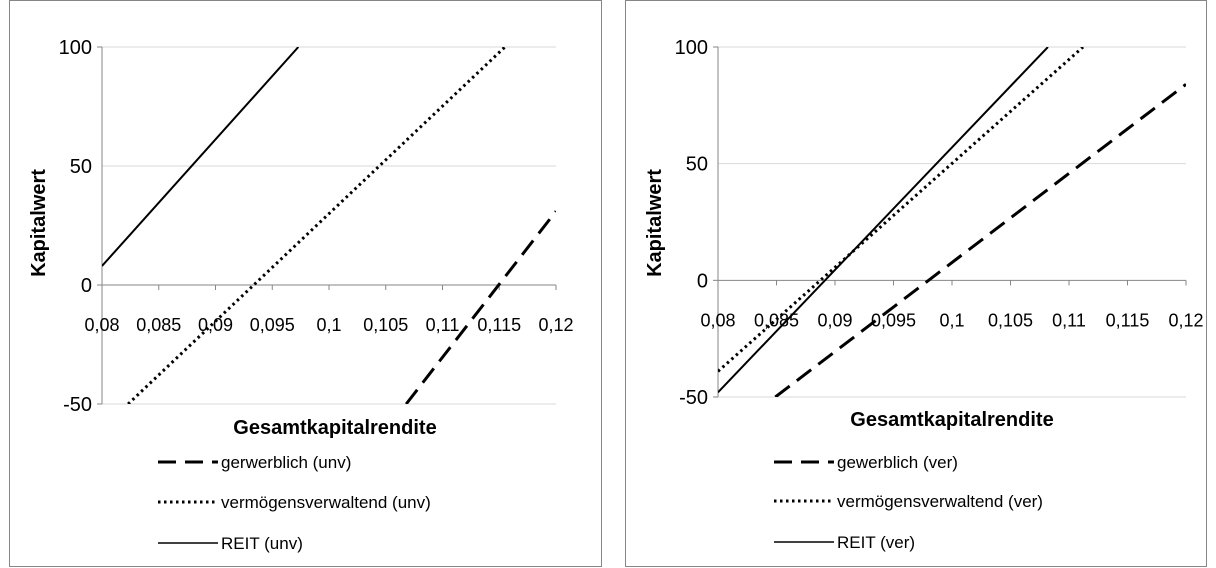 The height and width of the screenshot is (568, 1216). I want to click on legend-label-1: vermögensverwaltend (unv), so click(326, 502).